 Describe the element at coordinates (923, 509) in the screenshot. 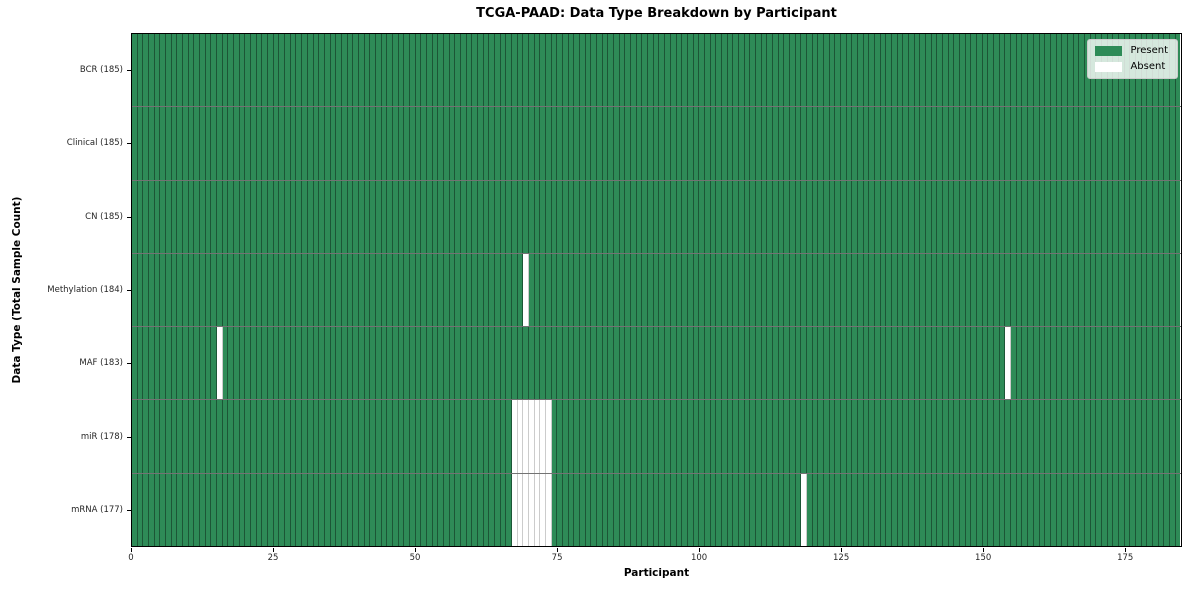

I see `cell-mRNA-p139` at that location.